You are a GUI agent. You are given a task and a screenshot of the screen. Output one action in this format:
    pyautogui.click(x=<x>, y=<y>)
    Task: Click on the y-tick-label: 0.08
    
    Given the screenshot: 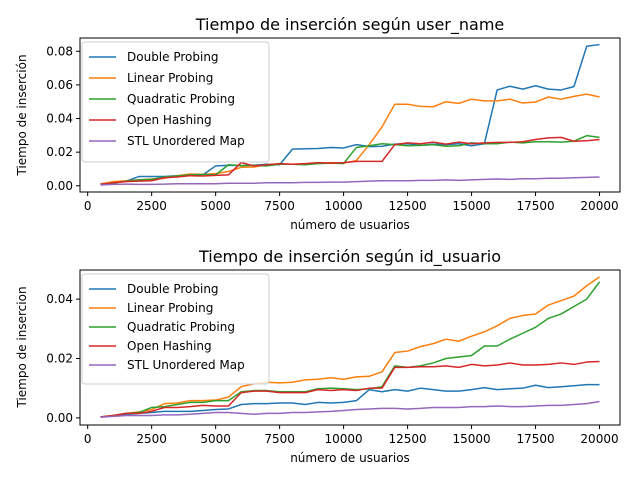 What is the action you would take?
    pyautogui.click(x=59, y=51)
    